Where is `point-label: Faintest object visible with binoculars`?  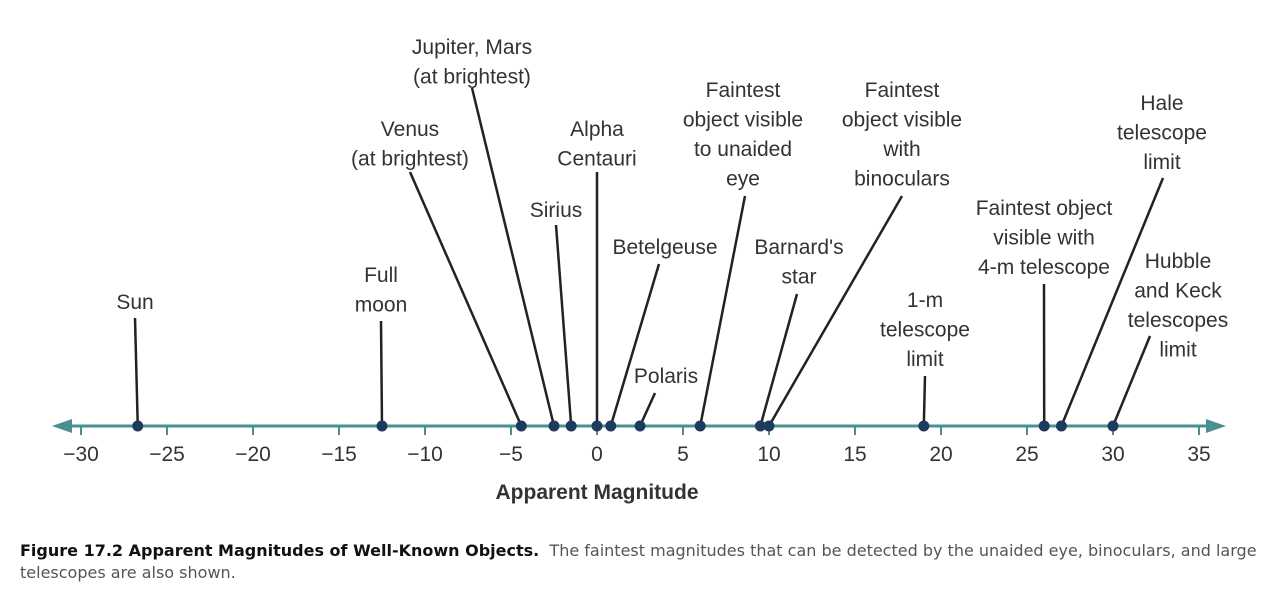 point-label: Faintest object visible with binoculars is located at coordinates (902, 135).